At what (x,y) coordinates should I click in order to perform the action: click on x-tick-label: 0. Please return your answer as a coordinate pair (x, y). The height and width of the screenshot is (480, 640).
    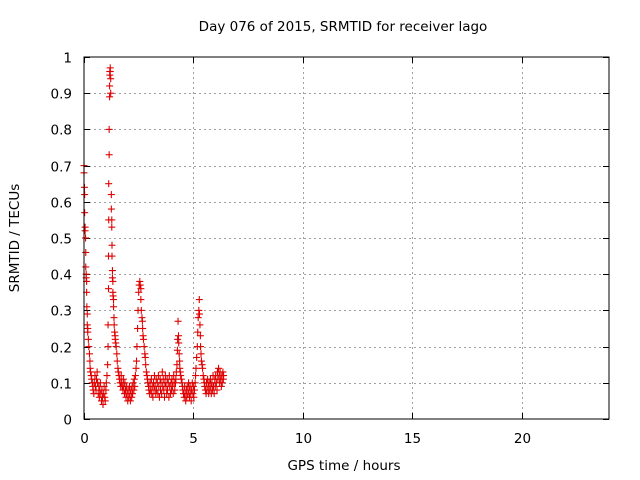
    Looking at the image, I should click on (84, 439).